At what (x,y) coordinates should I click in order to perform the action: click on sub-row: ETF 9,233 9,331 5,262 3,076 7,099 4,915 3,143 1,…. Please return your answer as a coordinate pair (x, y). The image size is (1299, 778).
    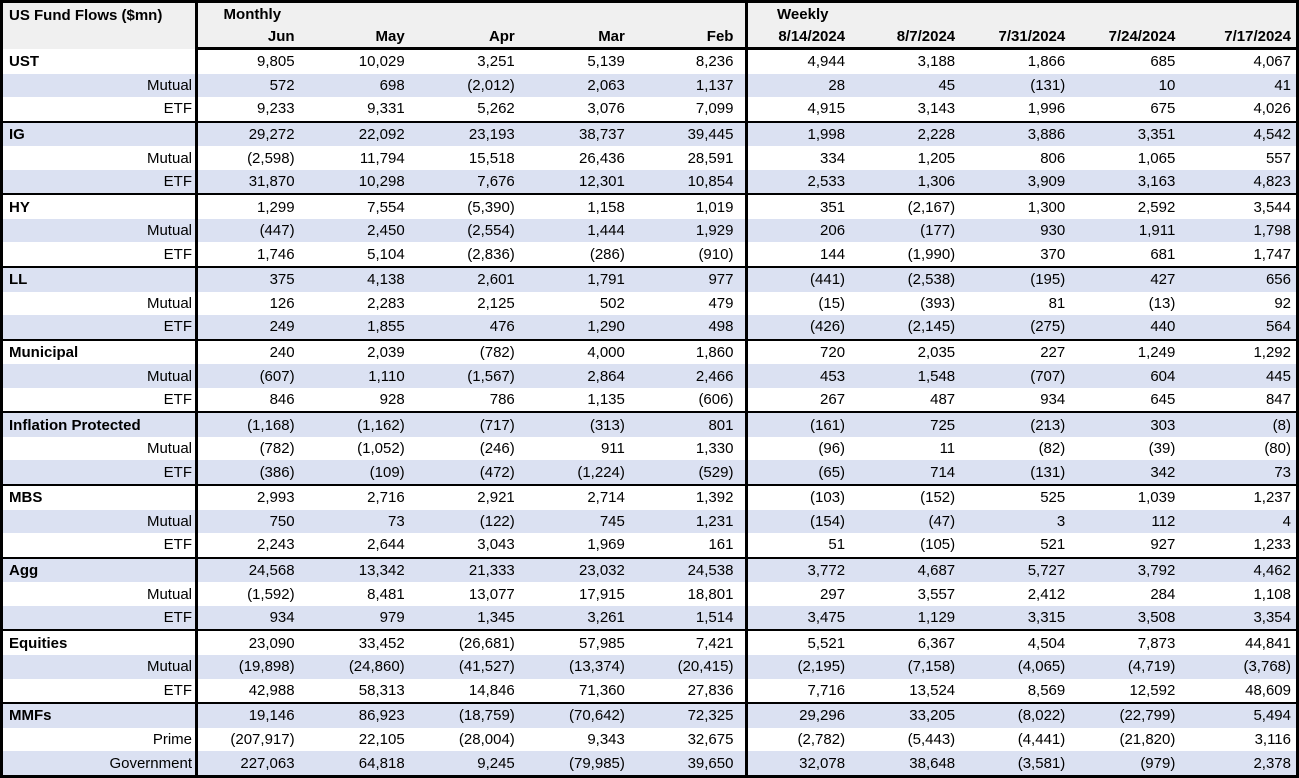
    Looking at the image, I should click on (649, 109).